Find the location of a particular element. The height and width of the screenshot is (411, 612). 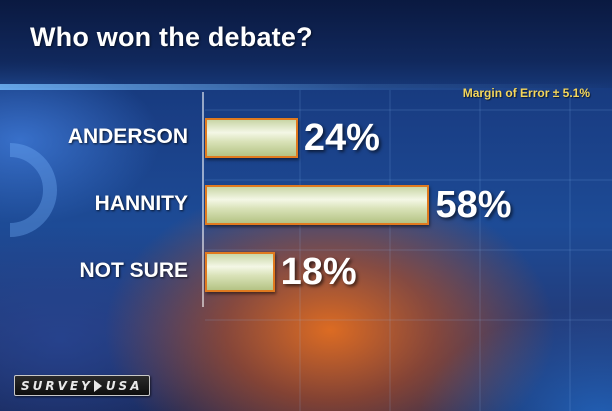

header-glow is located at coordinates (306, 87).